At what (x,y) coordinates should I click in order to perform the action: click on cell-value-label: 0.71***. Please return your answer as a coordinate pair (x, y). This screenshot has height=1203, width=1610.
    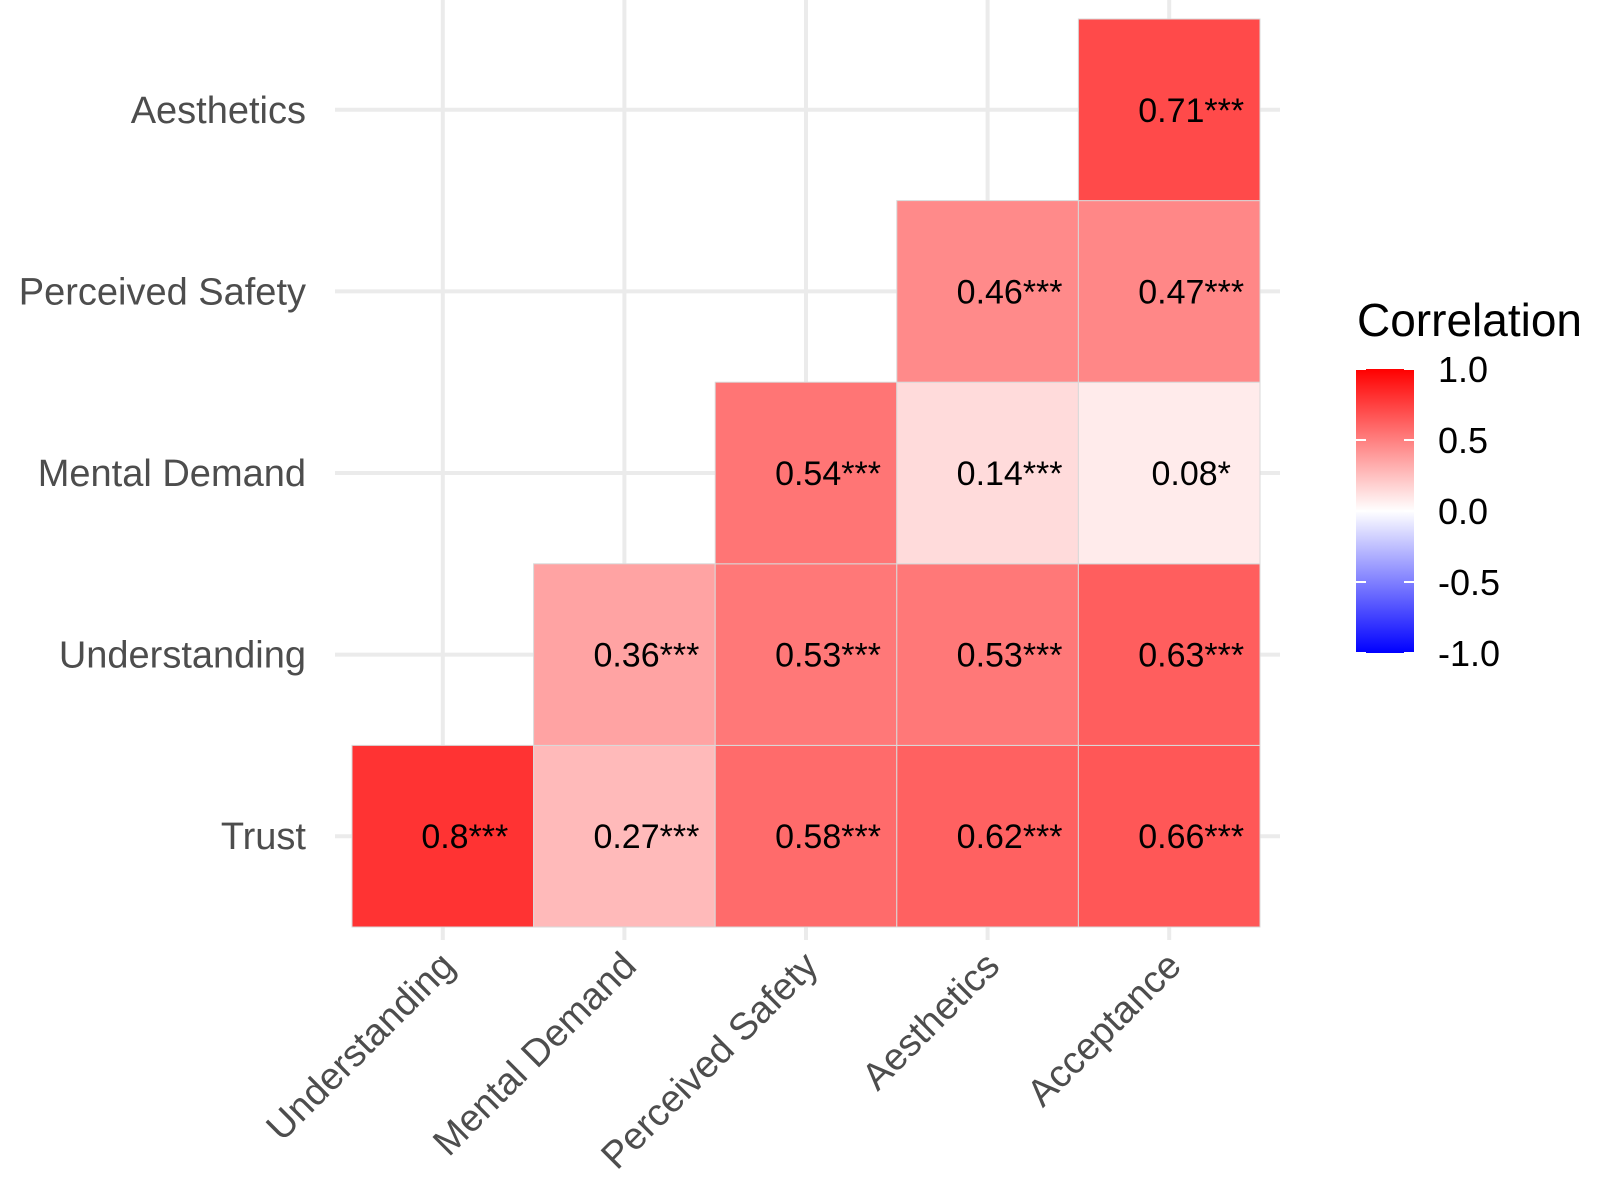
    Looking at the image, I should click on (1191, 111).